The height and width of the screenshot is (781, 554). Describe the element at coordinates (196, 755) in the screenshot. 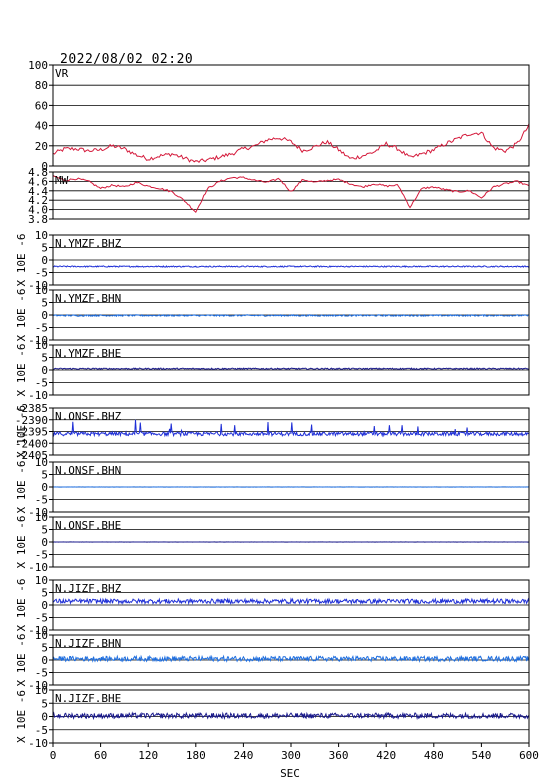

I see `x-tick-label: 180` at that location.